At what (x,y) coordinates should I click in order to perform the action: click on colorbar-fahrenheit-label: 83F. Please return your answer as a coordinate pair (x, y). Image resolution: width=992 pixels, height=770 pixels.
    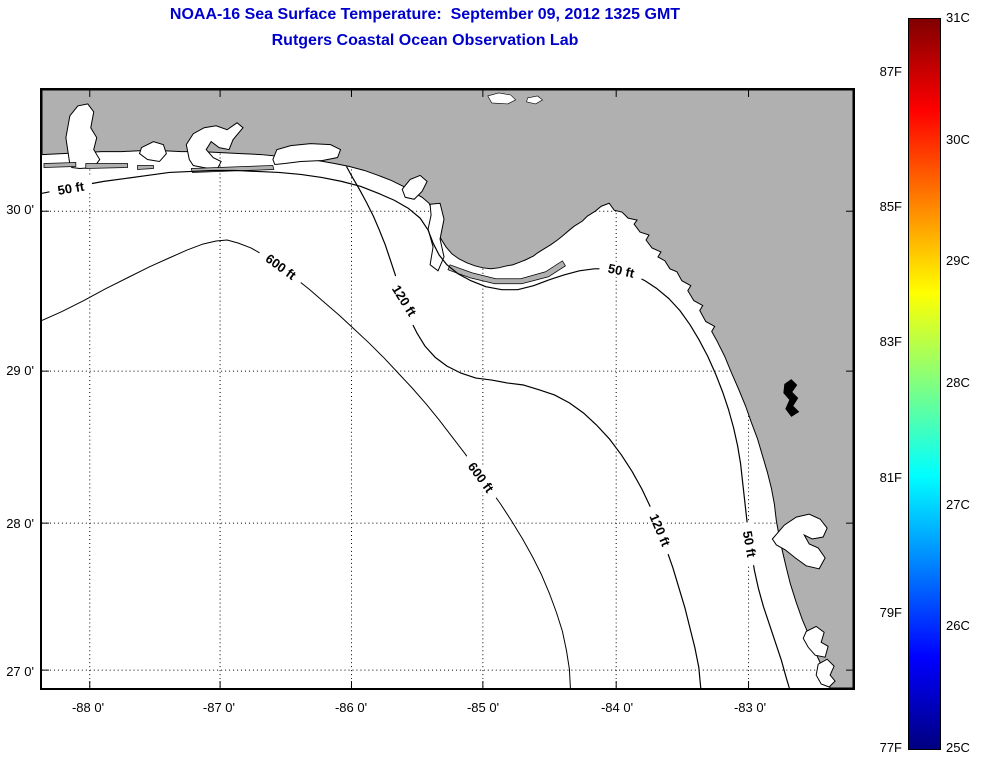
    Looking at the image, I should click on (890, 342).